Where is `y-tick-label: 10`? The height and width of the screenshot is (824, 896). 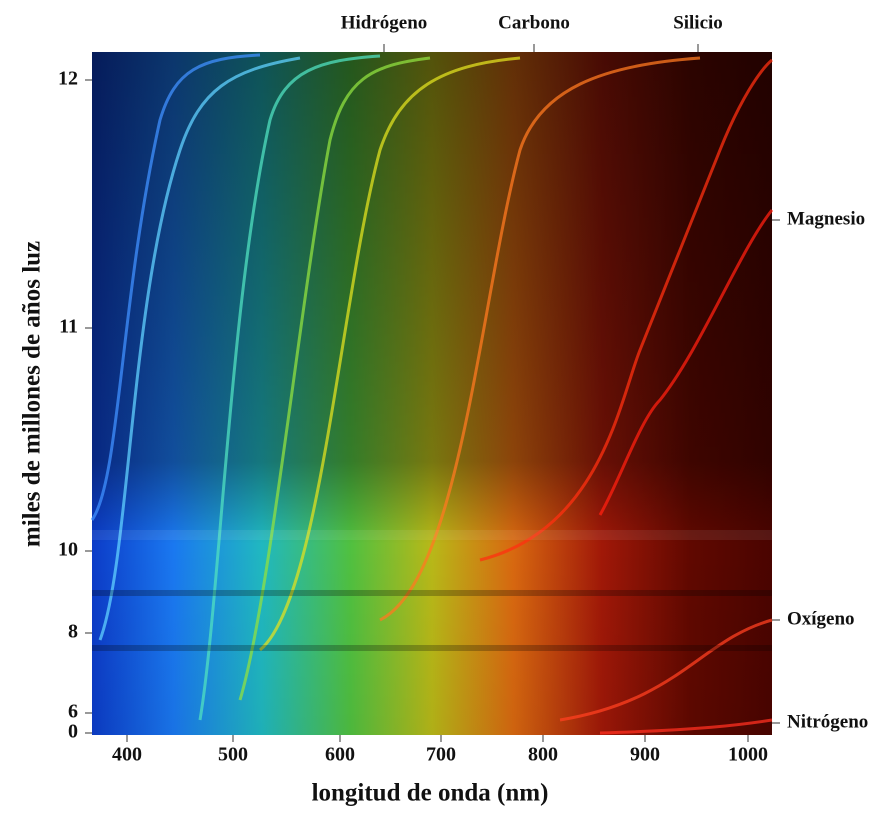 y-tick-label: 10 is located at coordinates (68, 550).